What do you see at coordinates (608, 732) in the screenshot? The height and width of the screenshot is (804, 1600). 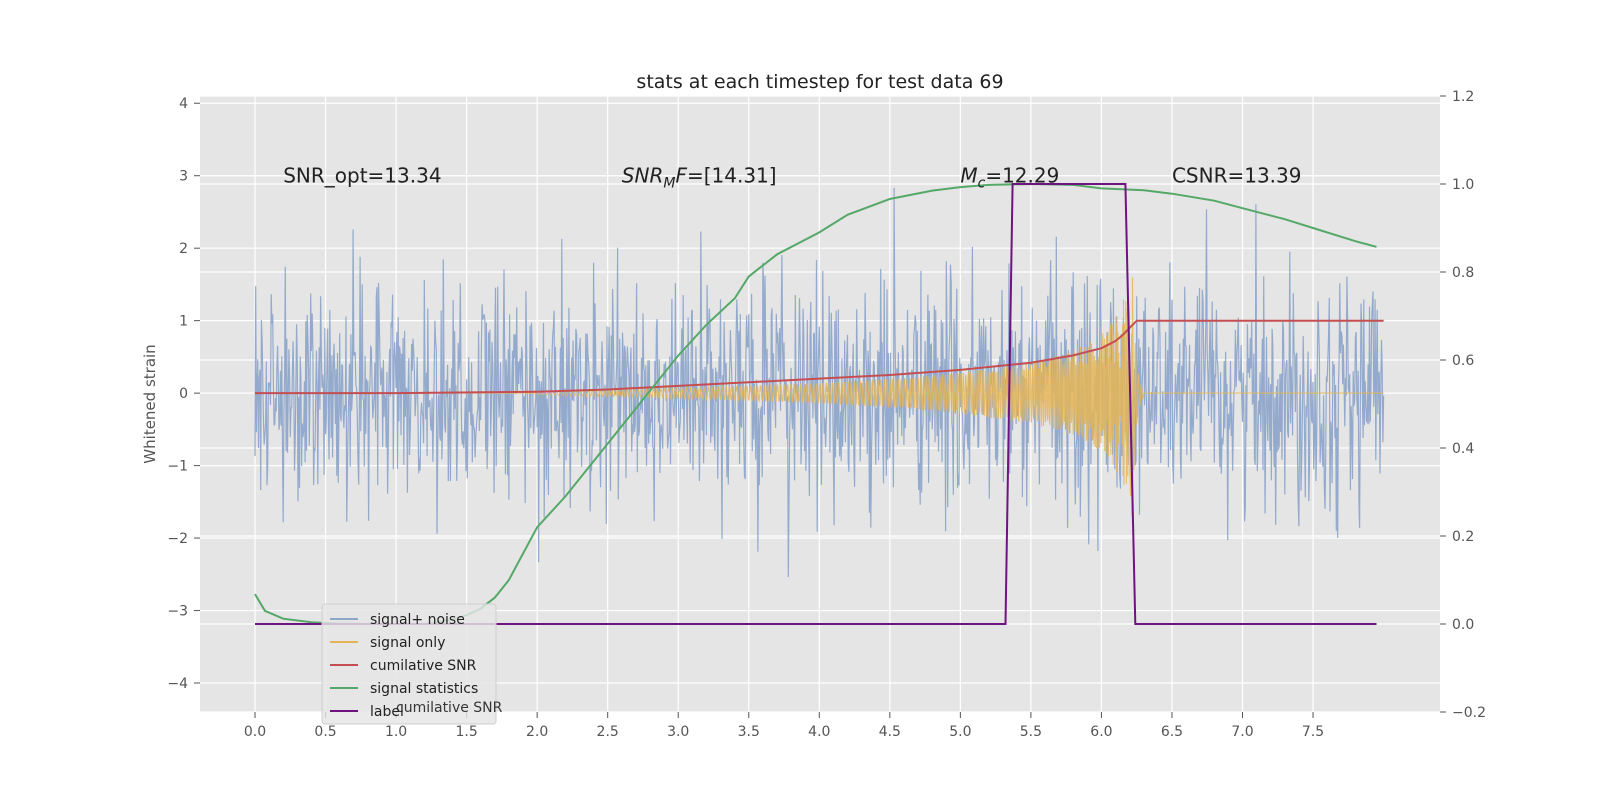 I see `x-tick-label-5: 2.5` at bounding box center [608, 732].